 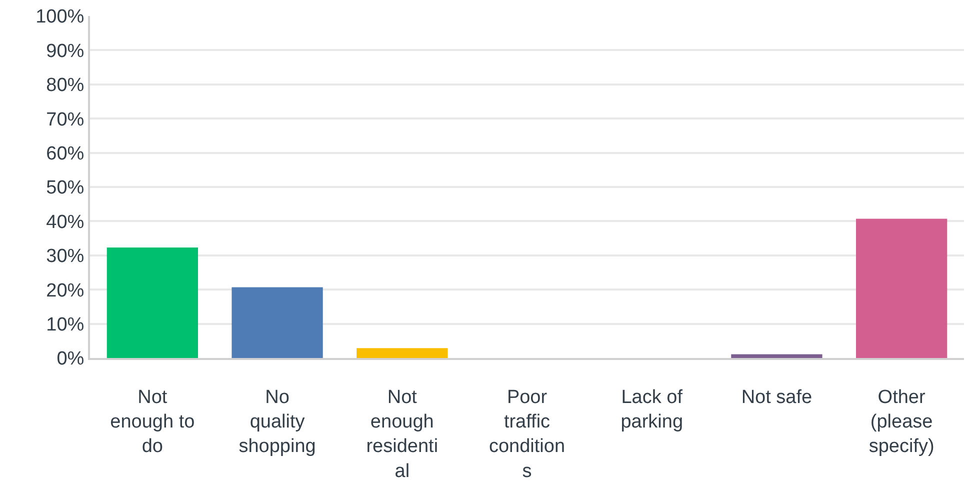 What do you see at coordinates (70, 359) in the screenshot?
I see `y-tick-label: 0%` at bounding box center [70, 359].